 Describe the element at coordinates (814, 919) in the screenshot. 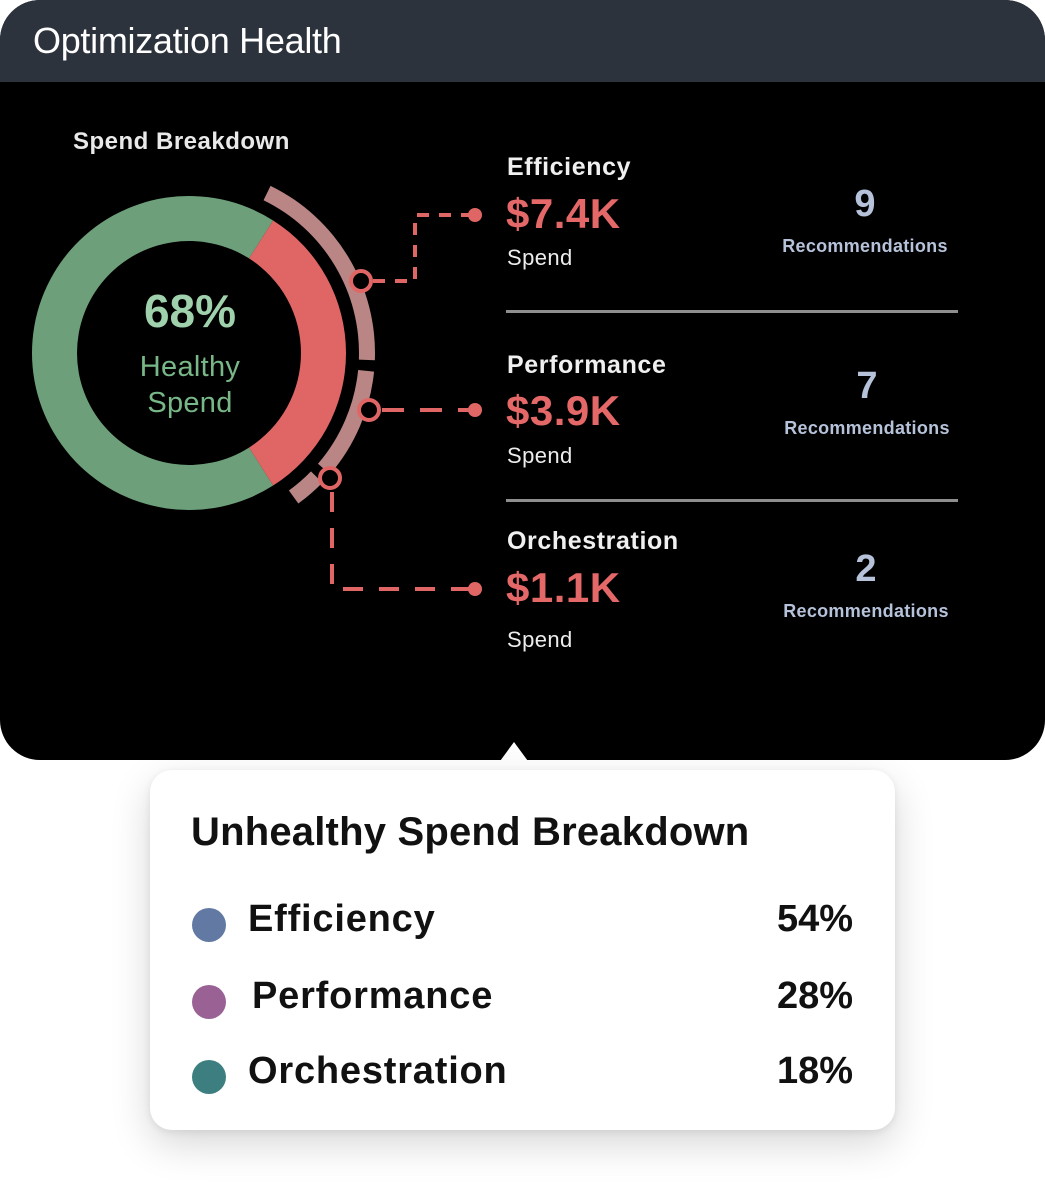

I see `legend-value-efficiency: 54%` at that location.